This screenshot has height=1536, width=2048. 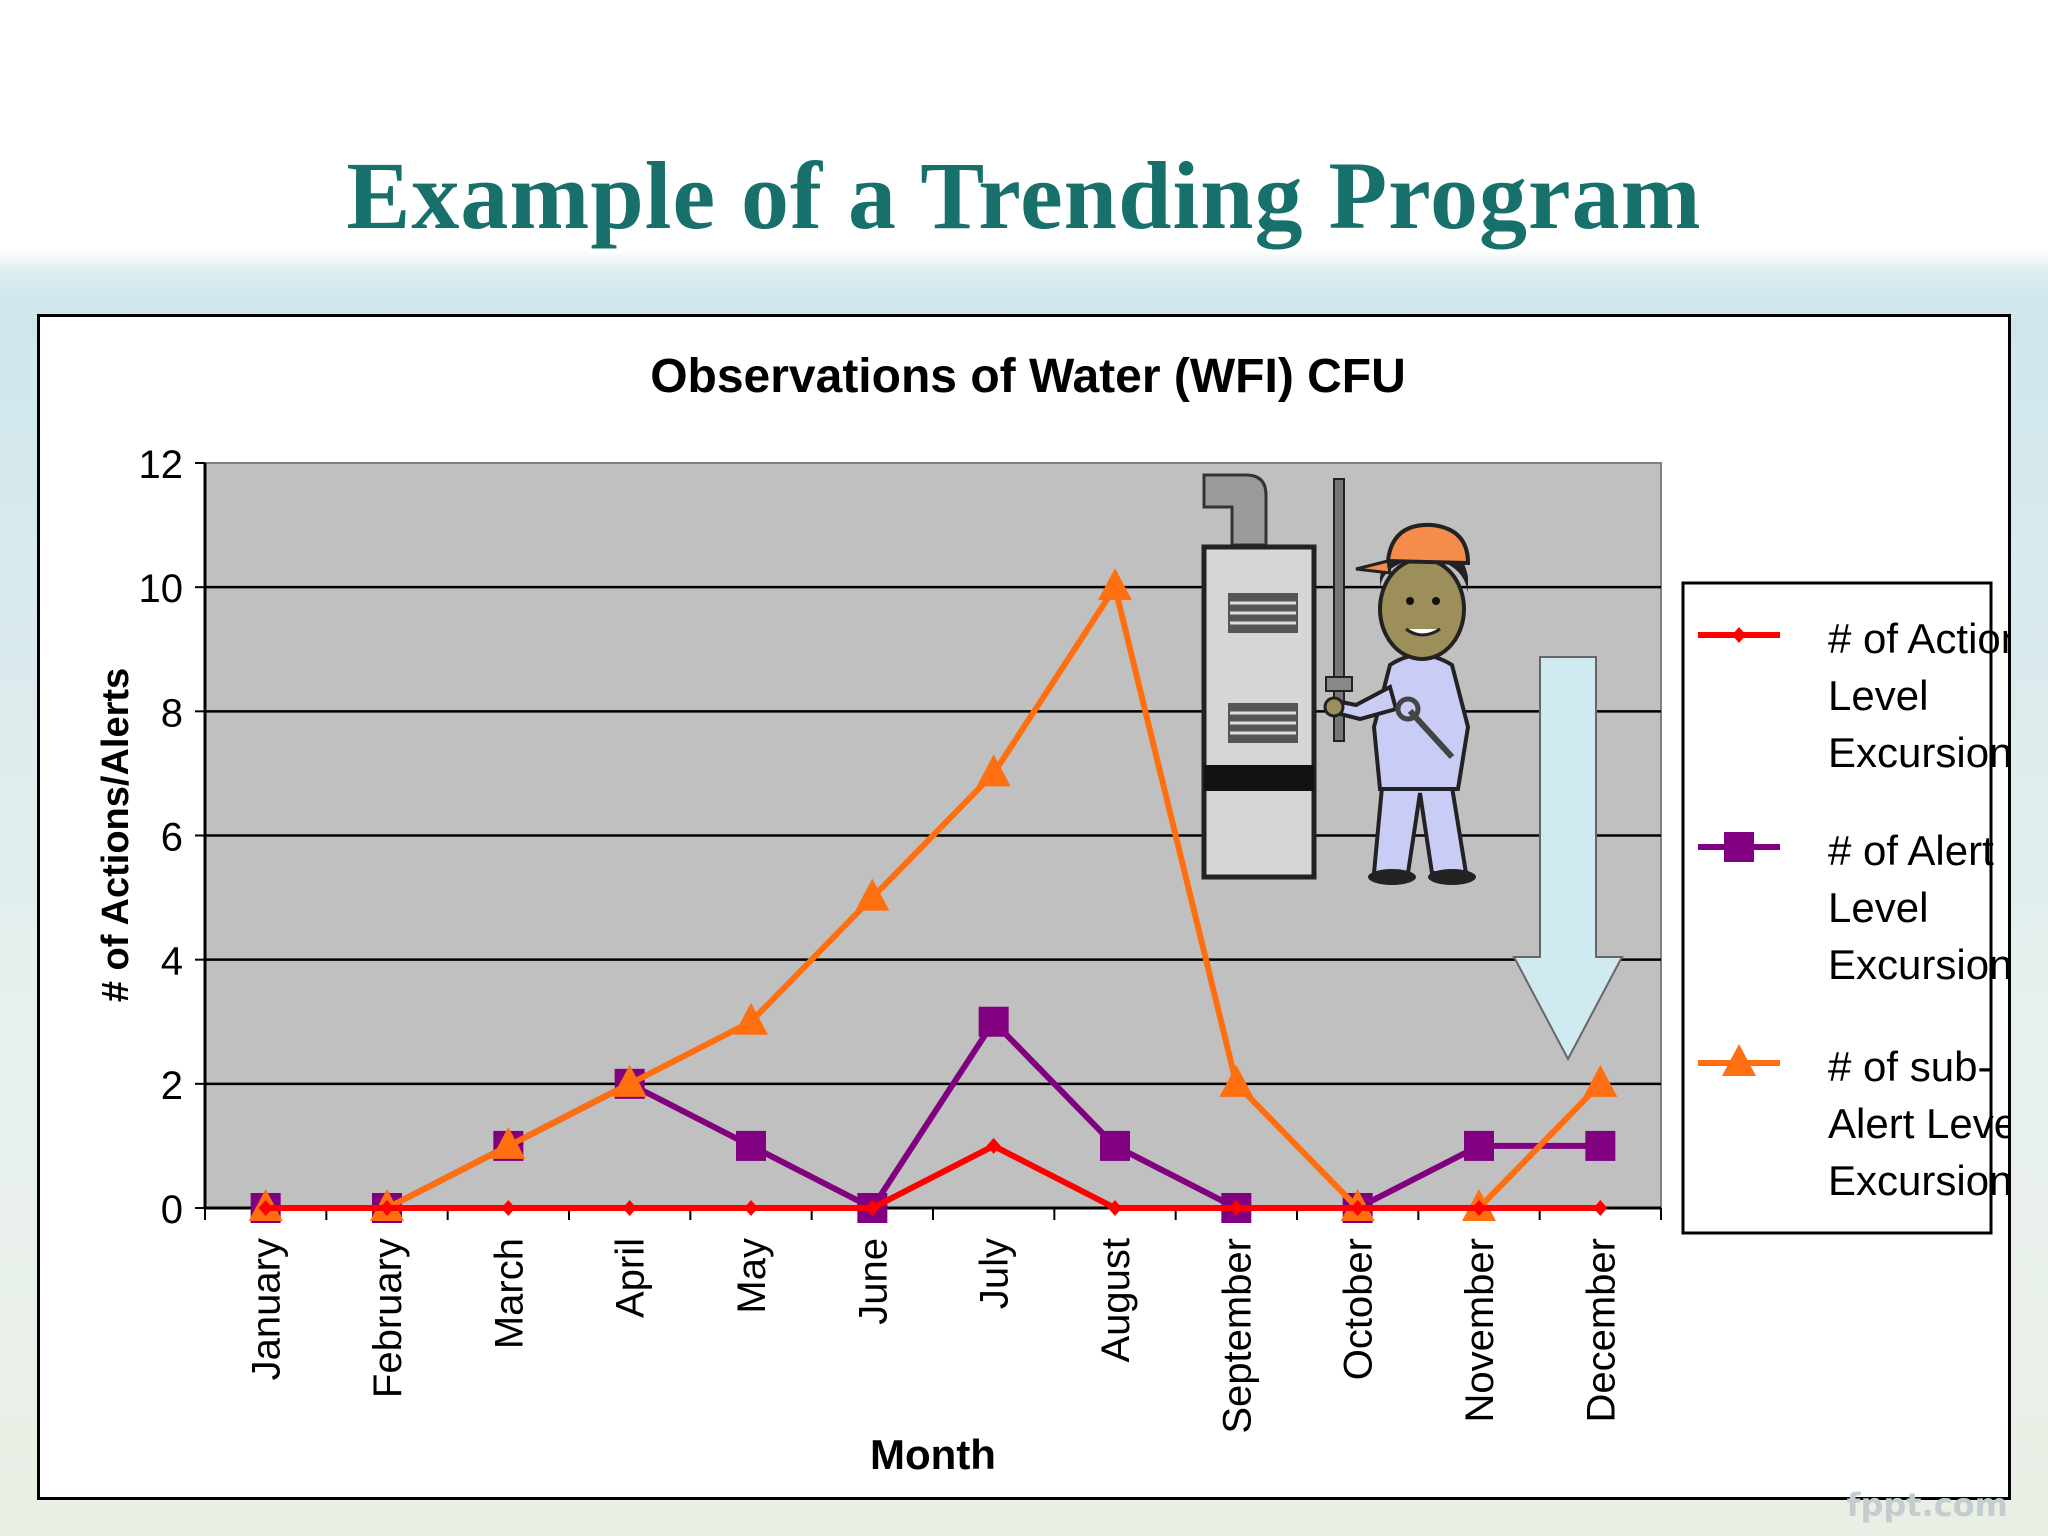 What do you see at coordinates (116, 835) in the screenshot?
I see `y-axis-label: # of Actions/Alerts` at bounding box center [116, 835].